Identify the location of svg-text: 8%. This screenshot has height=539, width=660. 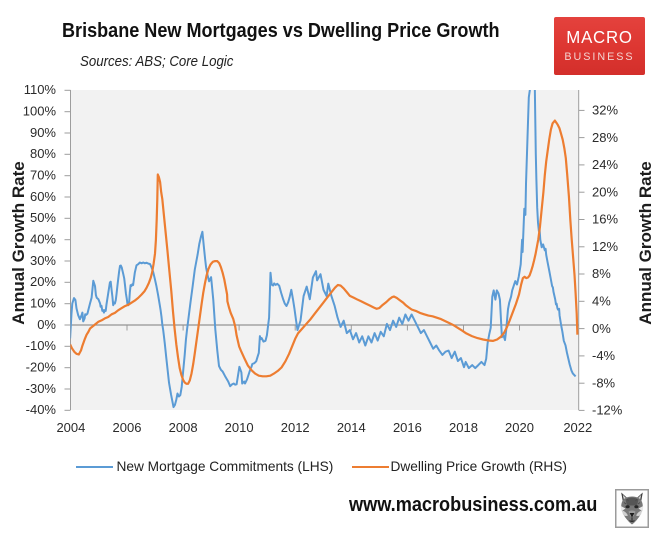
(601, 273).